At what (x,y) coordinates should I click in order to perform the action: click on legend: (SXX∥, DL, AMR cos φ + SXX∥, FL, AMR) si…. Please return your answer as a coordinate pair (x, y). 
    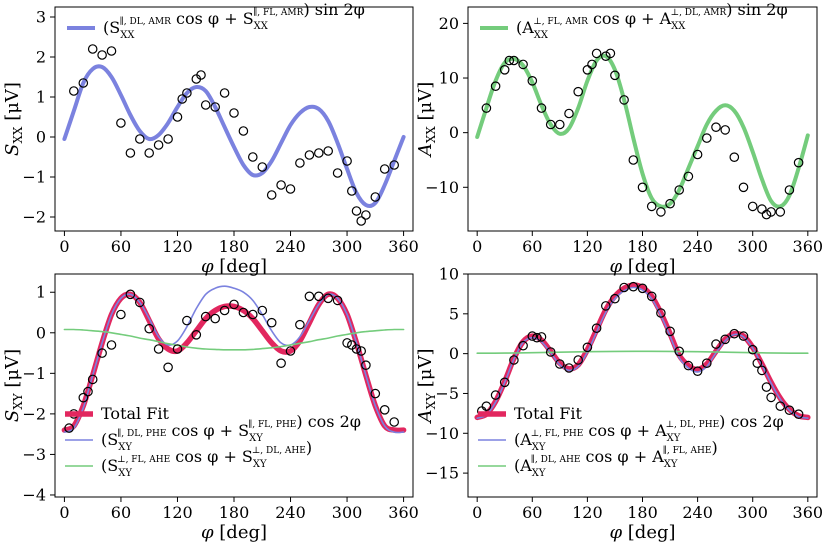
    Looking at the image, I should click on (216, 20).